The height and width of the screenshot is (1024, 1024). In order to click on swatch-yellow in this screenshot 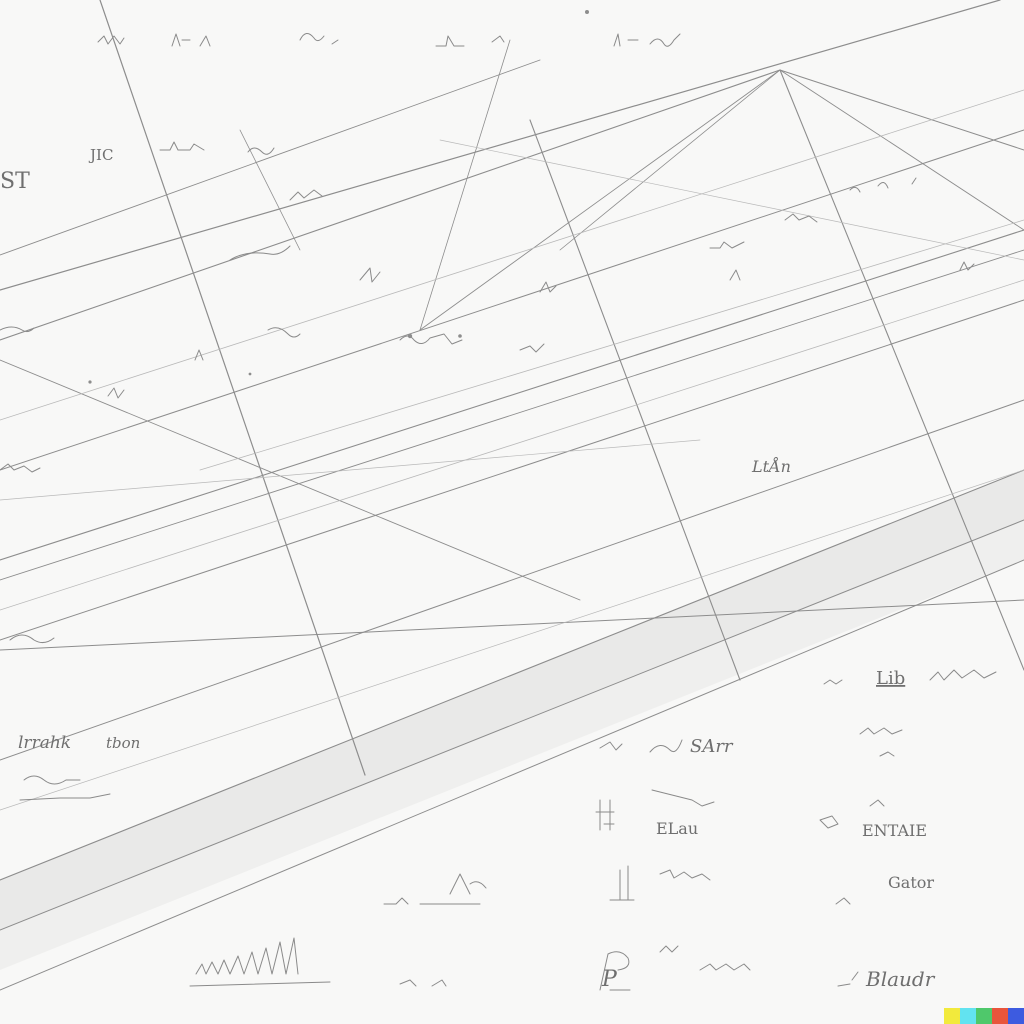, I will do `click(952, 1016)`.